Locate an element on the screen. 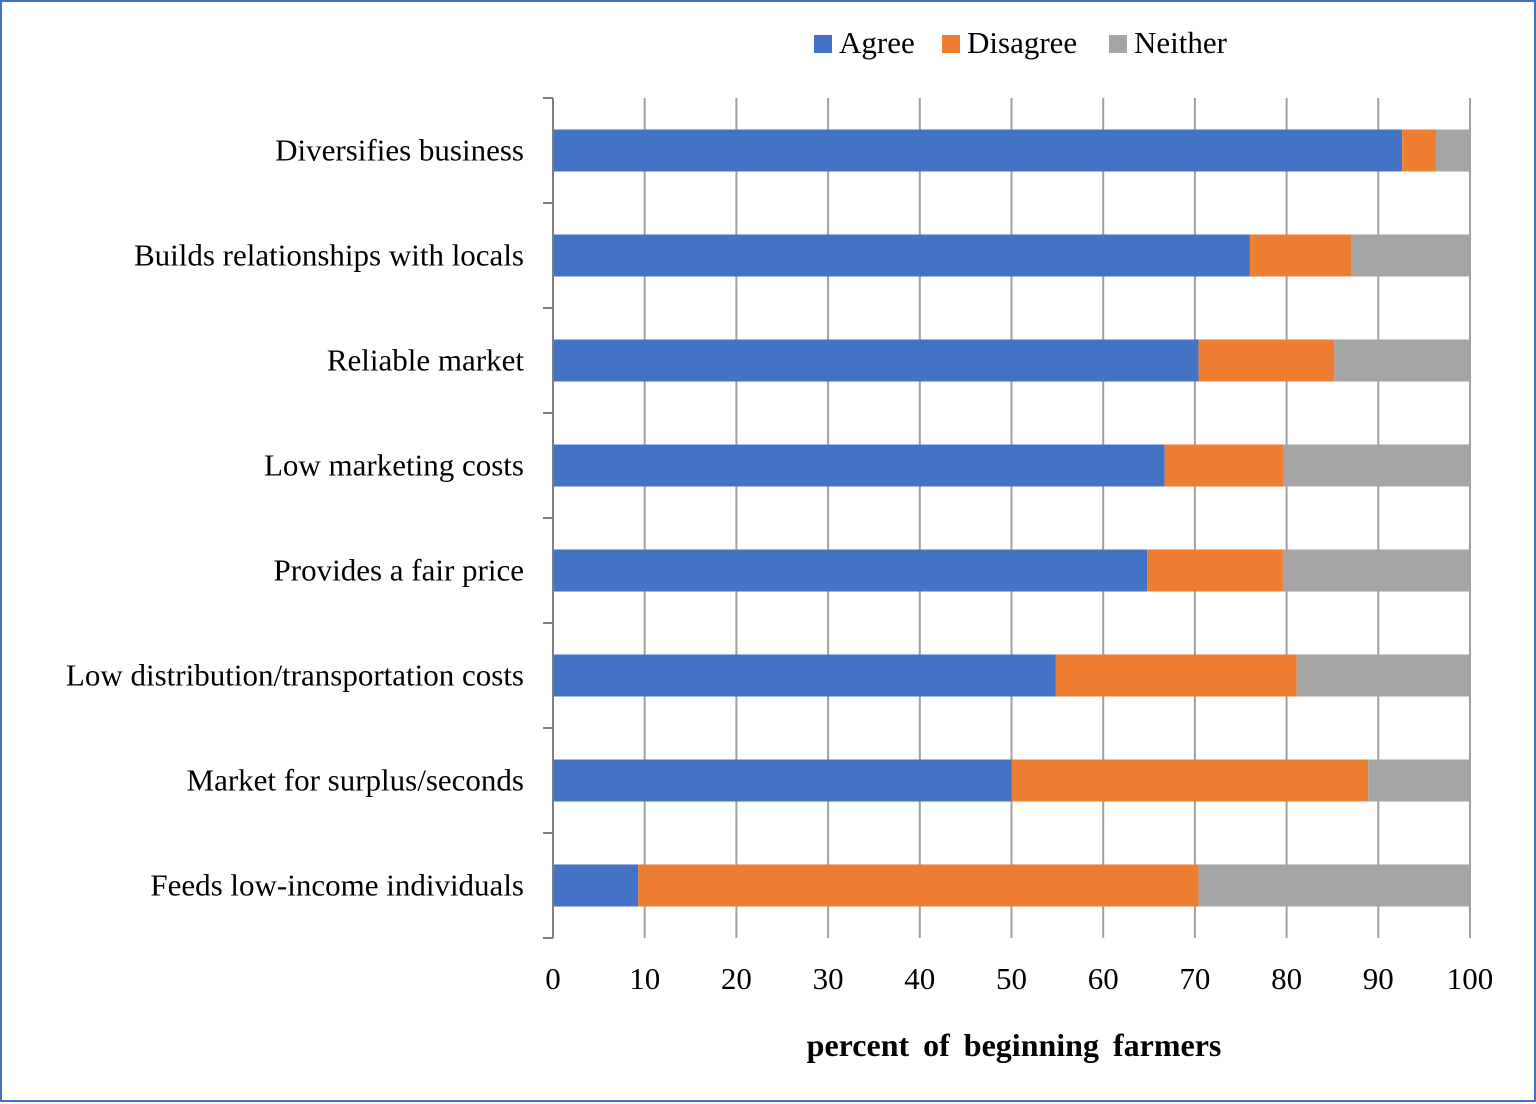 Image resolution: width=1536 pixels, height=1104 pixels. axes is located at coordinates (548, 518).